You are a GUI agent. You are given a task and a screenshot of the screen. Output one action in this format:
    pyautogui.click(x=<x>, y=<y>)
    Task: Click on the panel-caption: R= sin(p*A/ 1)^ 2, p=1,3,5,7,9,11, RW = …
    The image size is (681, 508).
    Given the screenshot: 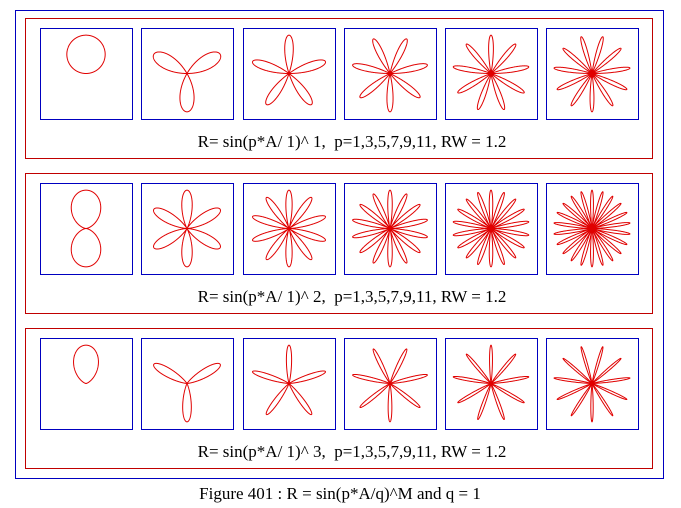 What is the action you would take?
    pyautogui.click(x=352, y=296)
    